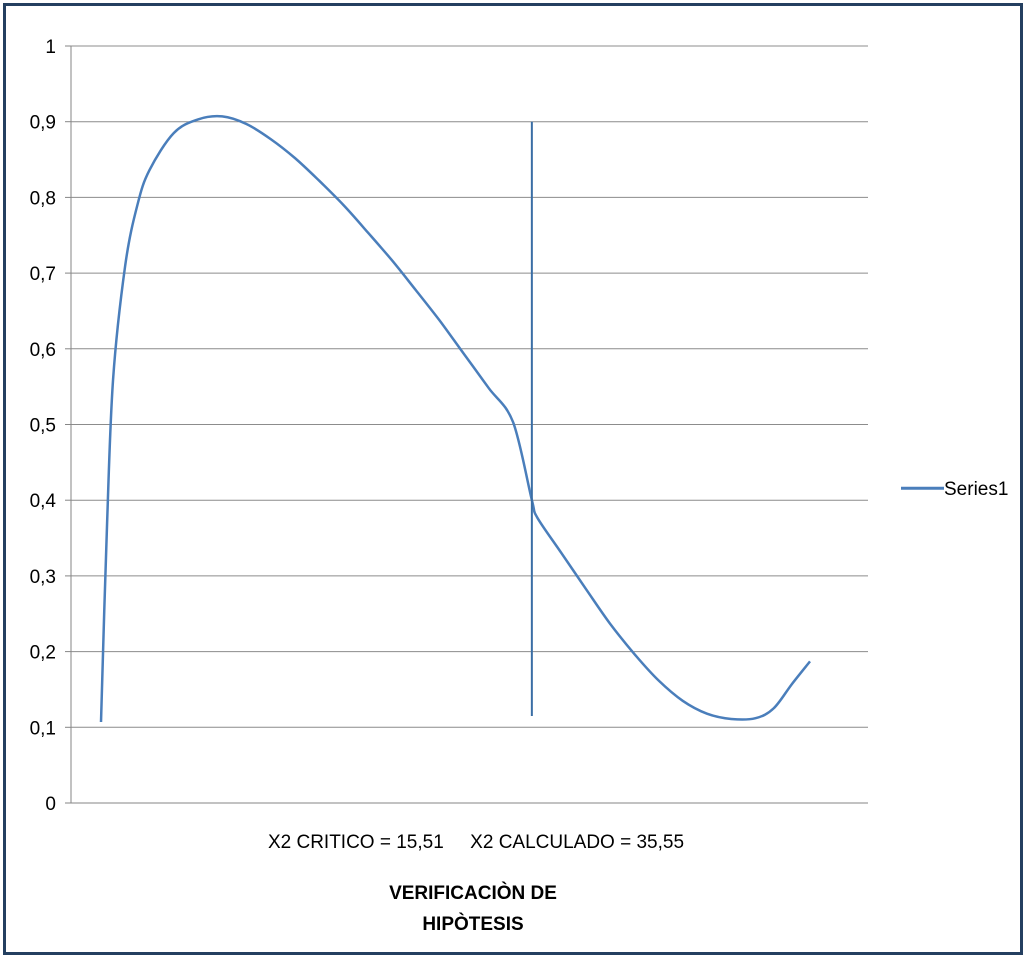 This screenshot has width=1030, height=960. What do you see at coordinates (476, 842) in the screenshot?
I see `x-axis-label: X2 CRITICO = 15,51 X2 CALCULADO = 35,55` at bounding box center [476, 842].